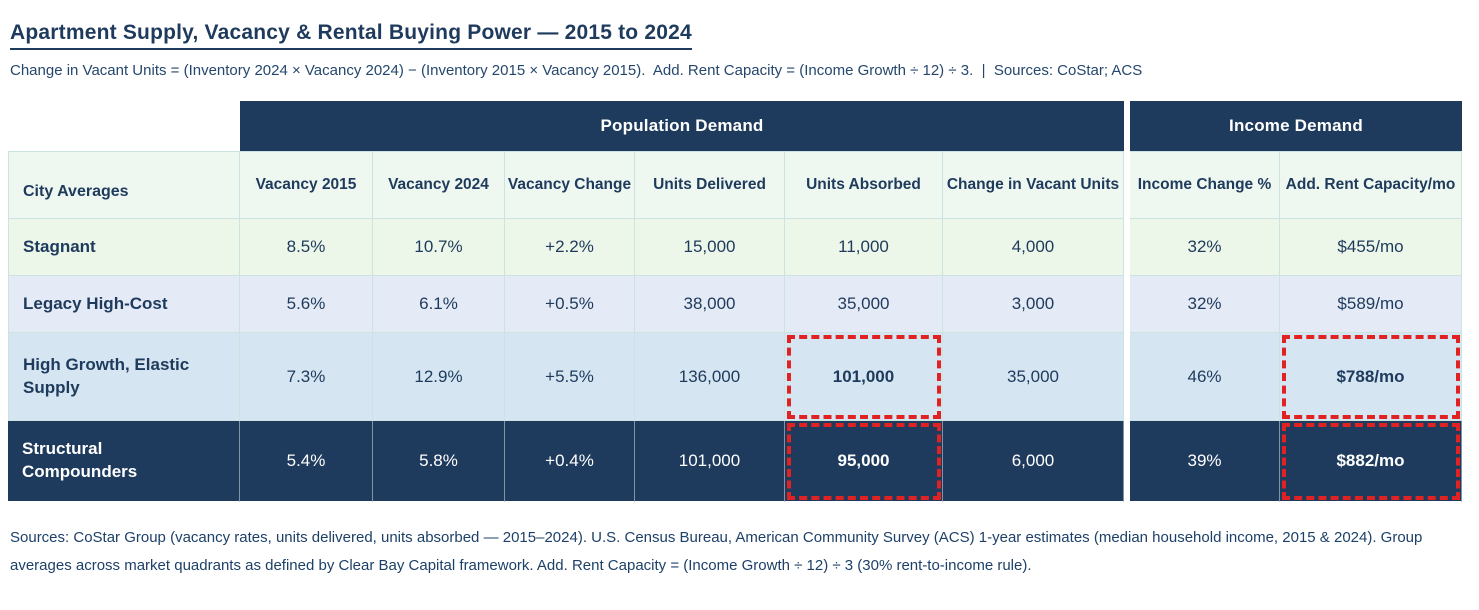 The width and height of the screenshot is (1479, 610). I want to click on row-label-text: Stagnant, so click(59, 246).